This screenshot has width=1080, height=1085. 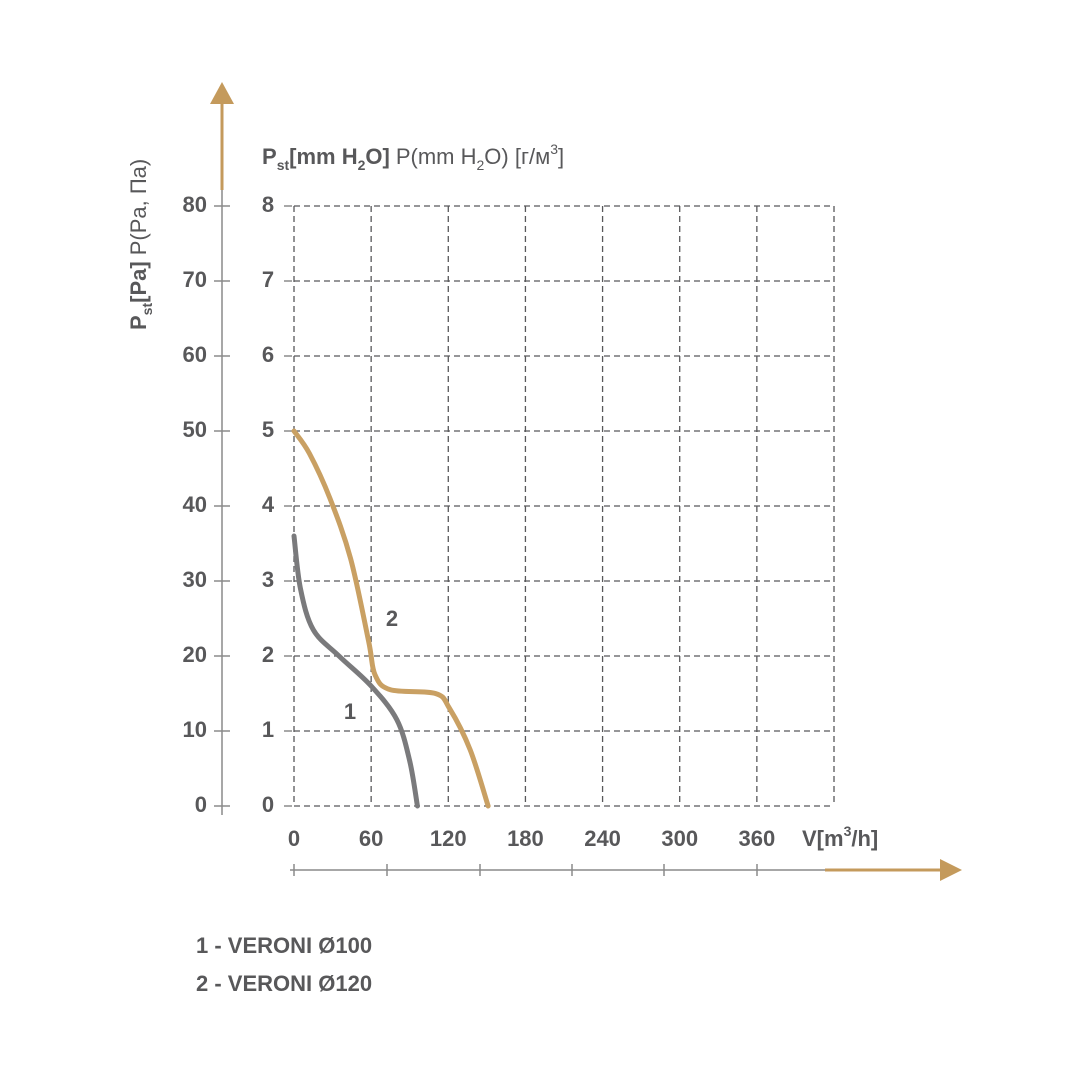 What do you see at coordinates (436, 156) in the screenshot?
I see `axis-label-part: P(mm H` at bounding box center [436, 156].